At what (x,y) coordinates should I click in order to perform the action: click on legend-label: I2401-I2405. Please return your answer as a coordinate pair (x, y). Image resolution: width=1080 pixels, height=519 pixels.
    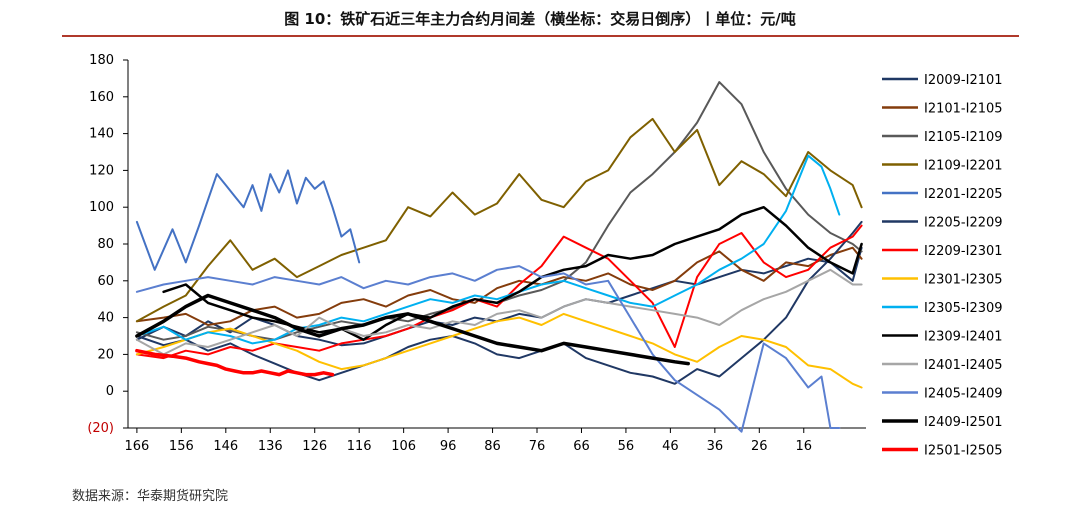
    Looking at the image, I should click on (963, 365).